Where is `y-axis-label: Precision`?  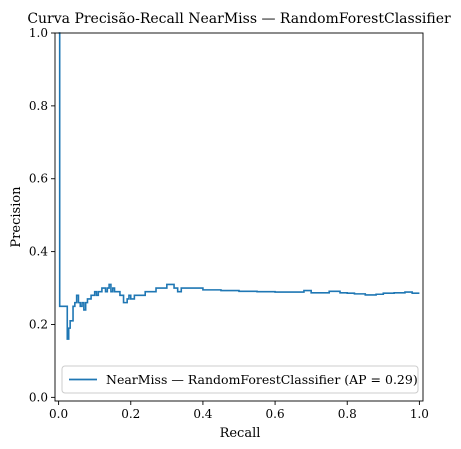
y-axis-label: Precision is located at coordinates (16, 217).